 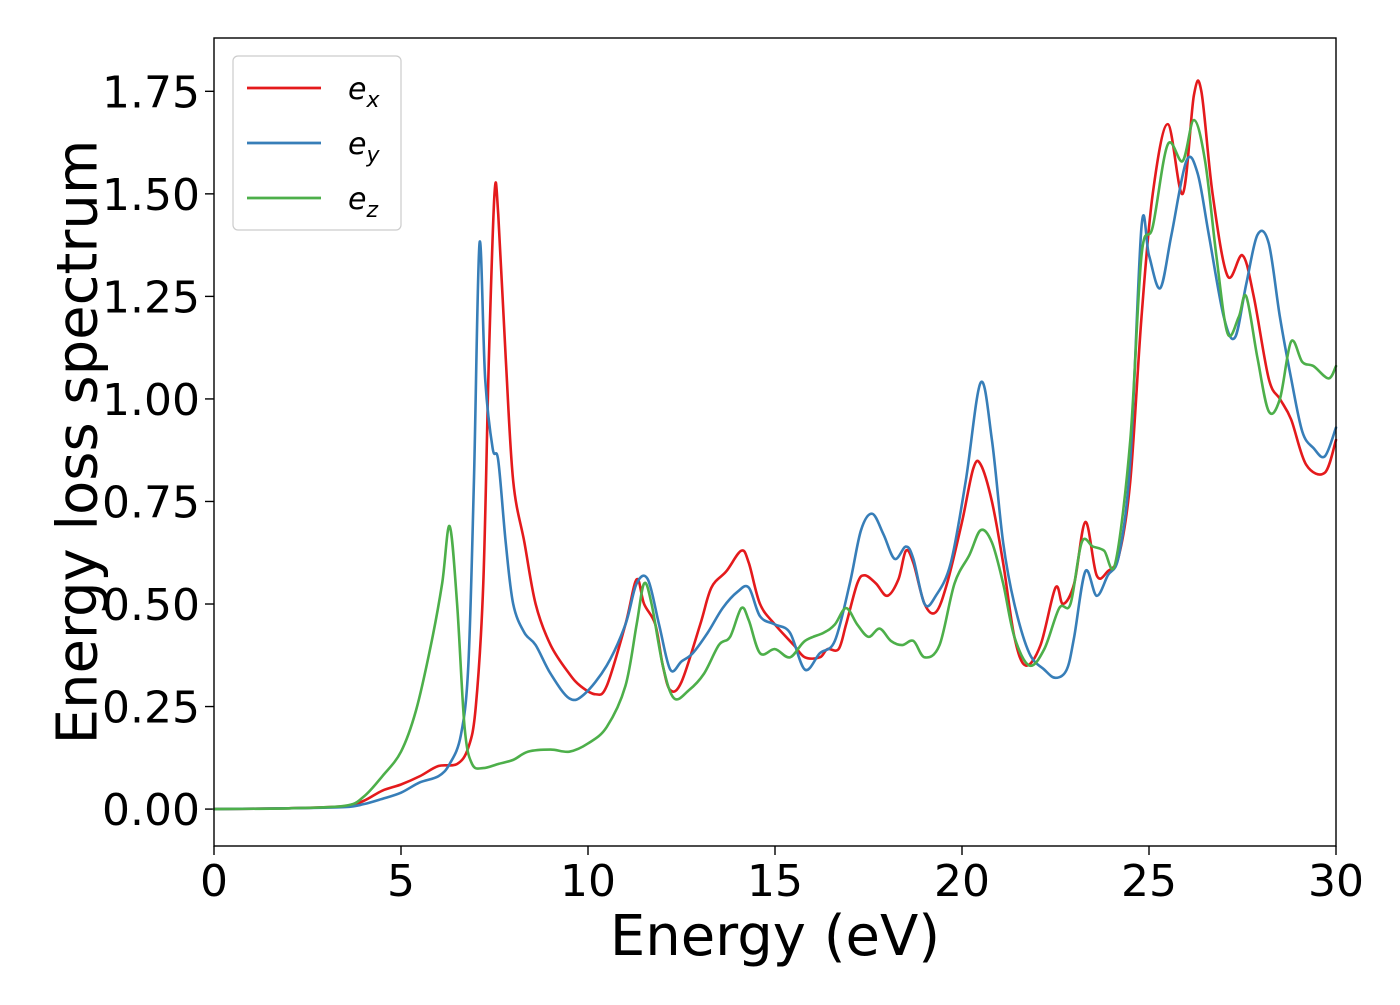 I want to click on y-tick-label: 1.25, so click(x=151, y=297).